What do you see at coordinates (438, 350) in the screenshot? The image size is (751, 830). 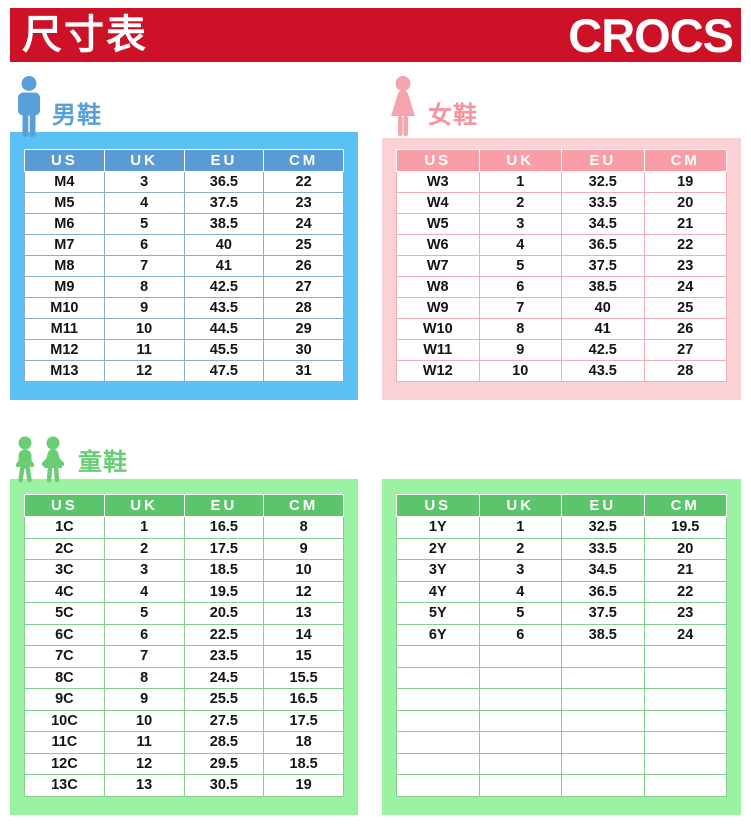 I see `size-cell: W11` at bounding box center [438, 350].